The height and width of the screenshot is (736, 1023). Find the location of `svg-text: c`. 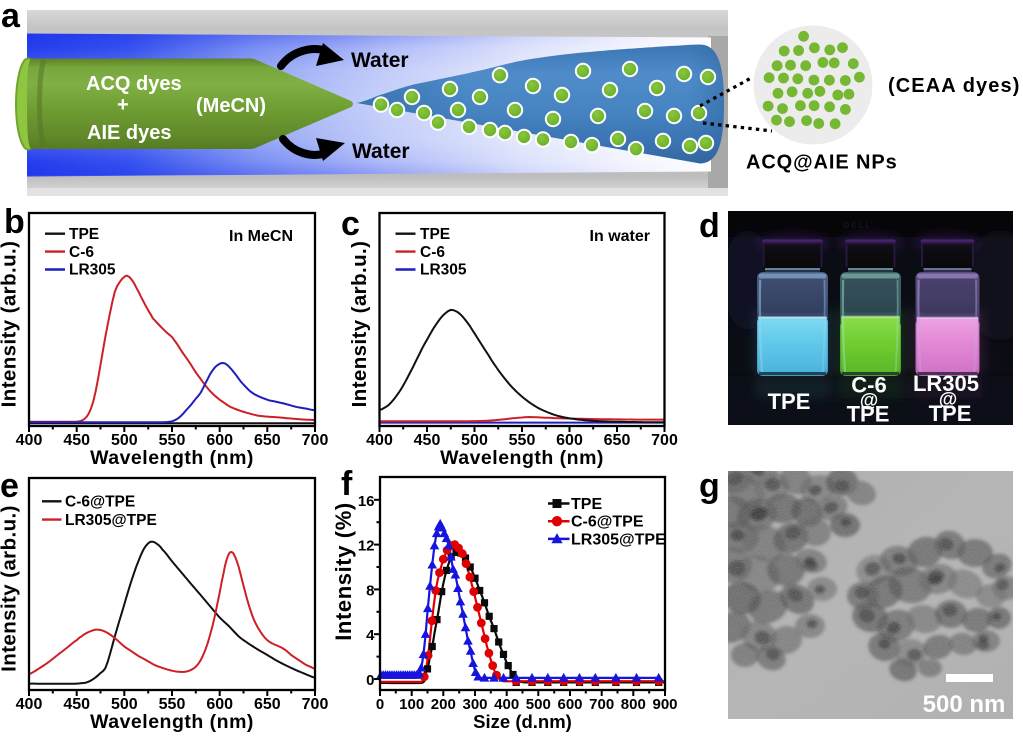

svg-text: c is located at coordinates (350, 224).